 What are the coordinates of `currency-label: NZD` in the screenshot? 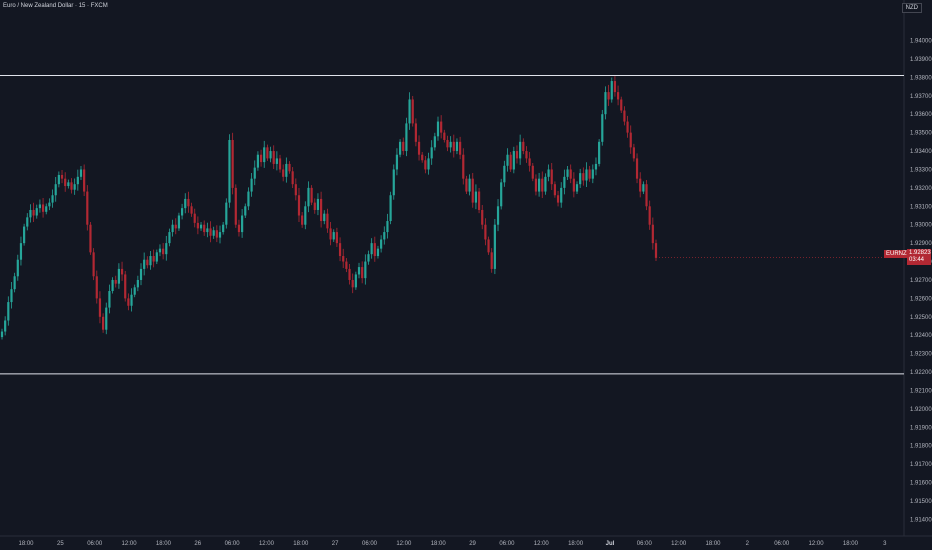 It's located at (911, 8).